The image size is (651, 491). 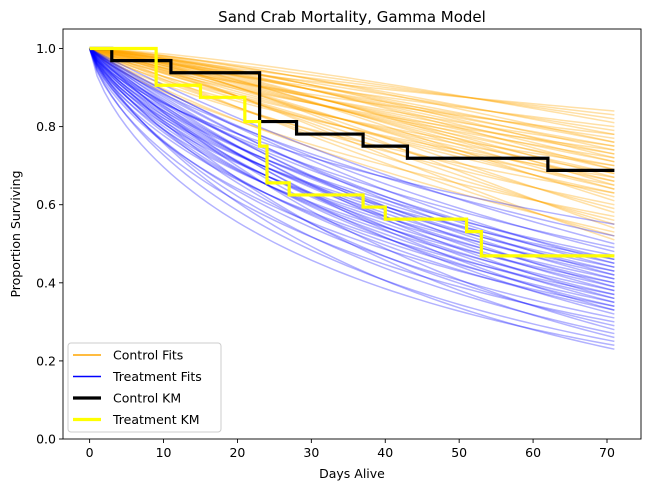 I want to click on chart-title: Sand Crab Mortality, Gamma Model, so click(x=352, y=17).